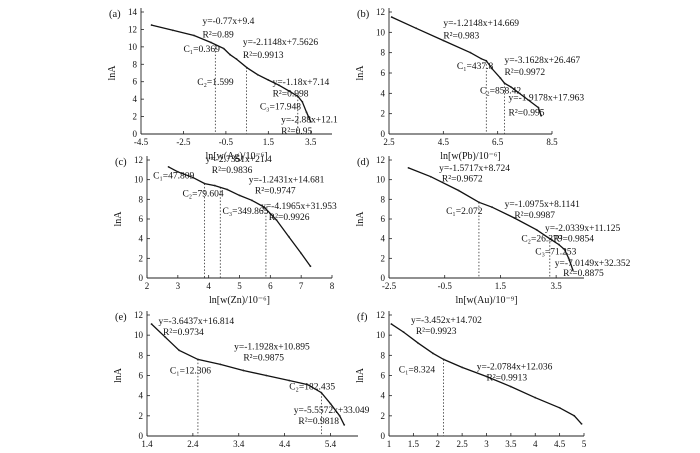 This screenshot has width=700, height=453. Describe the element at coordinates (464, 212) in the screenshot. I see `threshold-label: C₁=2.072` at that location.